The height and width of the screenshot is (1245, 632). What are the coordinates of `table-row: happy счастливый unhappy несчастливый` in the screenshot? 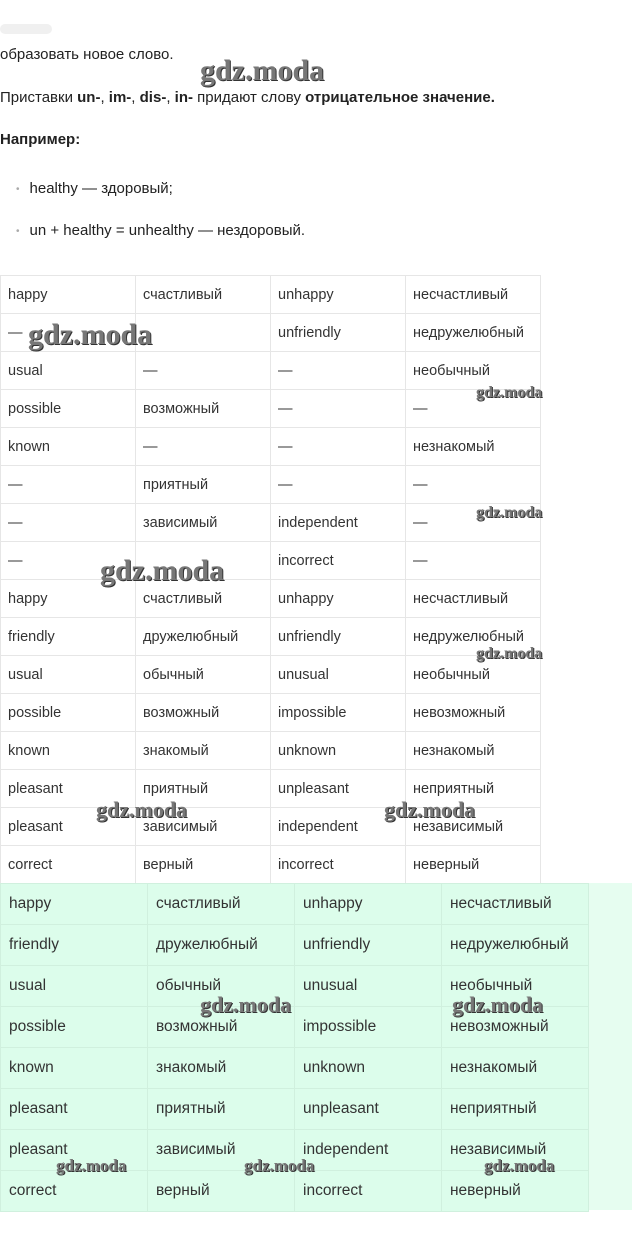 It's located at (270, 294).